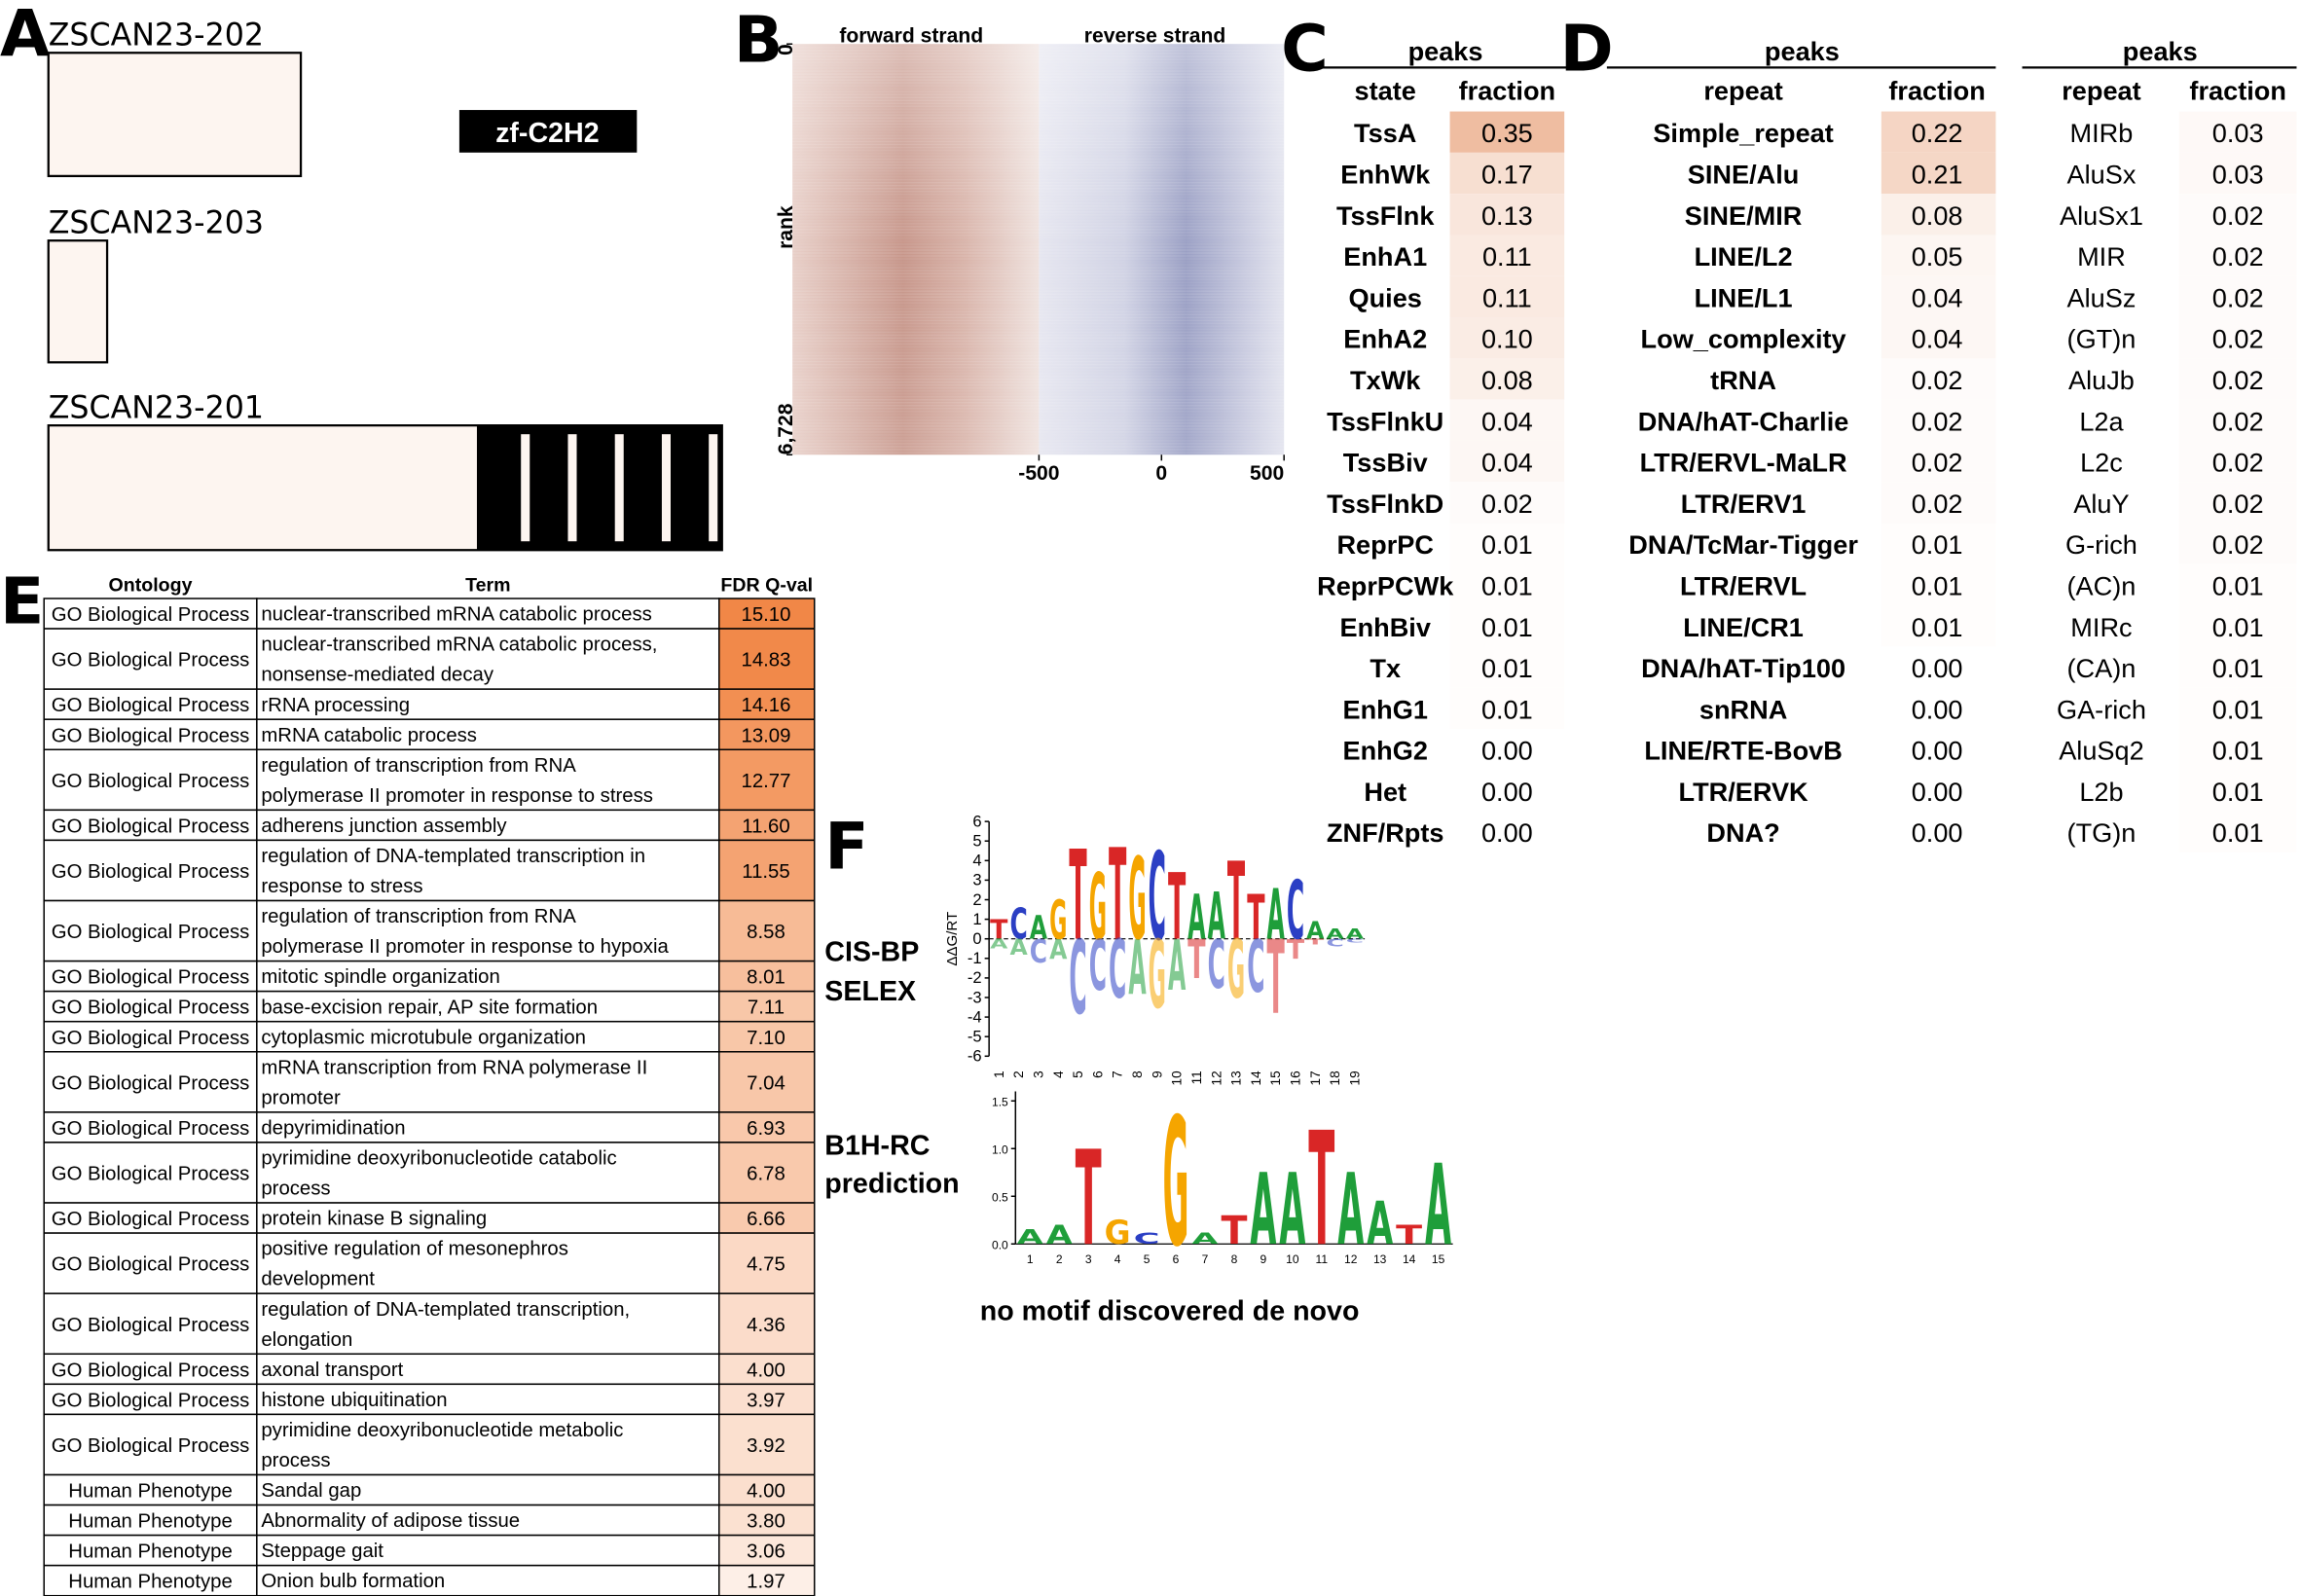 The image size is (2301, 1596). I want to click on exon, so click(78, 301).